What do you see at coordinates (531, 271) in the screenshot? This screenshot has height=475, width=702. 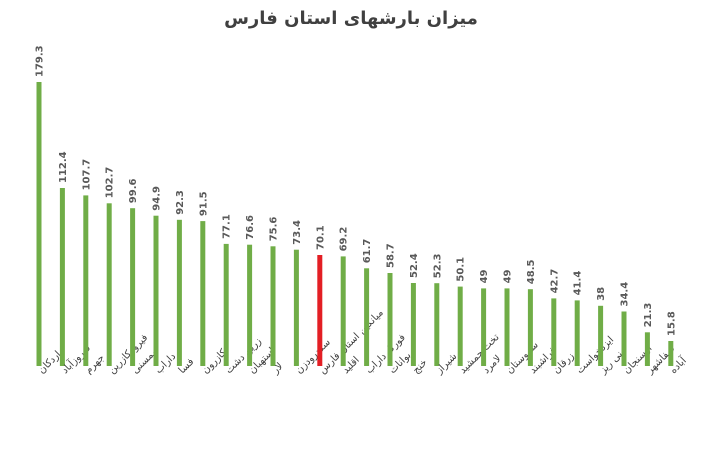 I see `bar-value-label-21: 48.5` at bounding box center [531, 271].